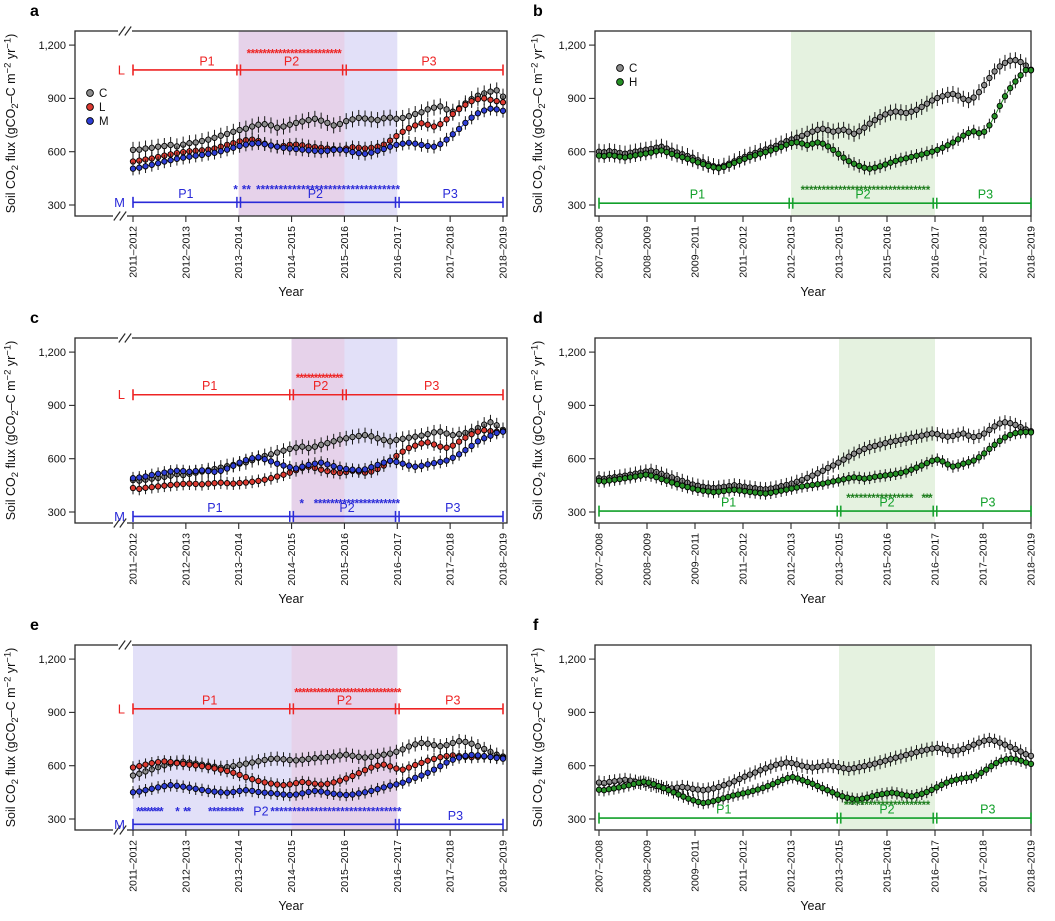  Describe the element at coordinates (866, 191) in the screenshot. I see `significance-asterisks: *******************************` at that location.